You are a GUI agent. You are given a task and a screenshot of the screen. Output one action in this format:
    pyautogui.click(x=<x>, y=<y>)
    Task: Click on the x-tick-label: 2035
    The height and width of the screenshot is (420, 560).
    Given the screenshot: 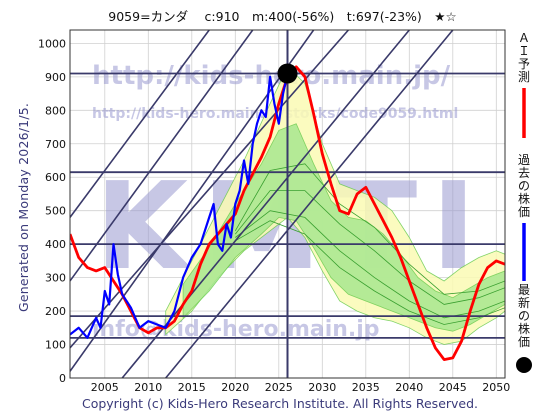 What is the action you would take?
    pyautogui.click(x=366, y=387)
    